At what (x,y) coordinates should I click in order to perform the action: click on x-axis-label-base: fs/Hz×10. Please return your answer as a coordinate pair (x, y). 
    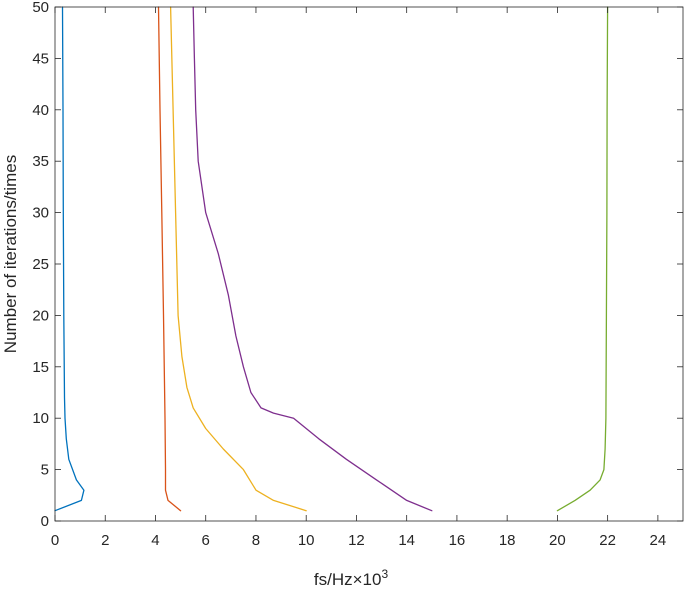
    Looking at the image, I should click on (348, 579).